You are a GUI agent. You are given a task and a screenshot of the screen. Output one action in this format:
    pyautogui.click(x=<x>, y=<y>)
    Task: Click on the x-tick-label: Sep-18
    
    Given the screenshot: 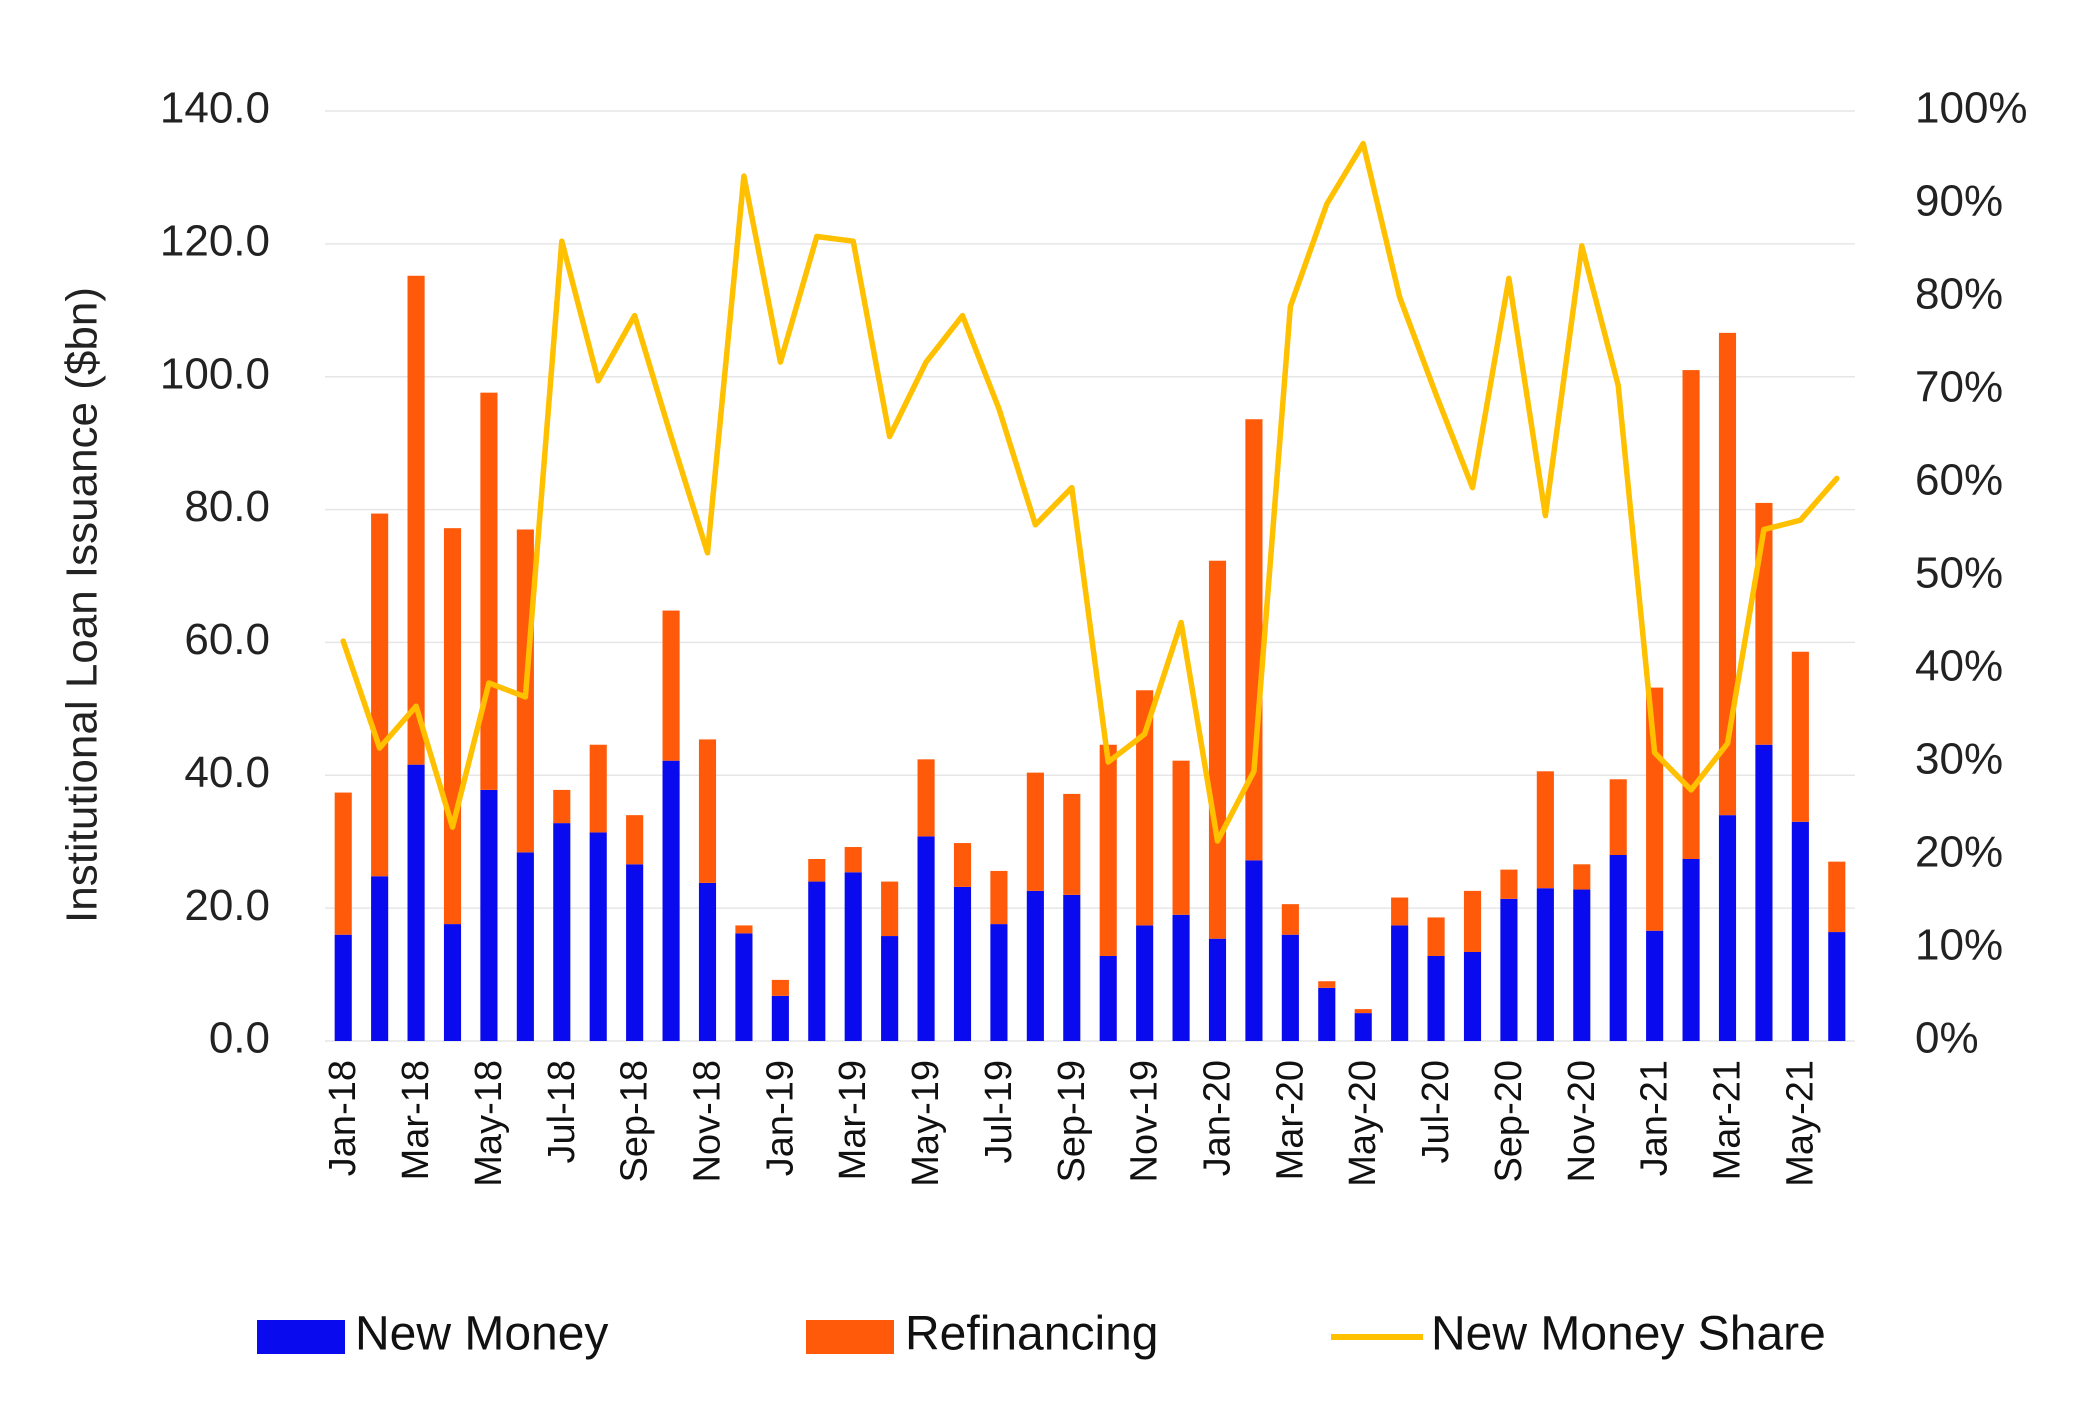 What is the action you would take?
    pyautogui.click(x=635, y=1121)
    